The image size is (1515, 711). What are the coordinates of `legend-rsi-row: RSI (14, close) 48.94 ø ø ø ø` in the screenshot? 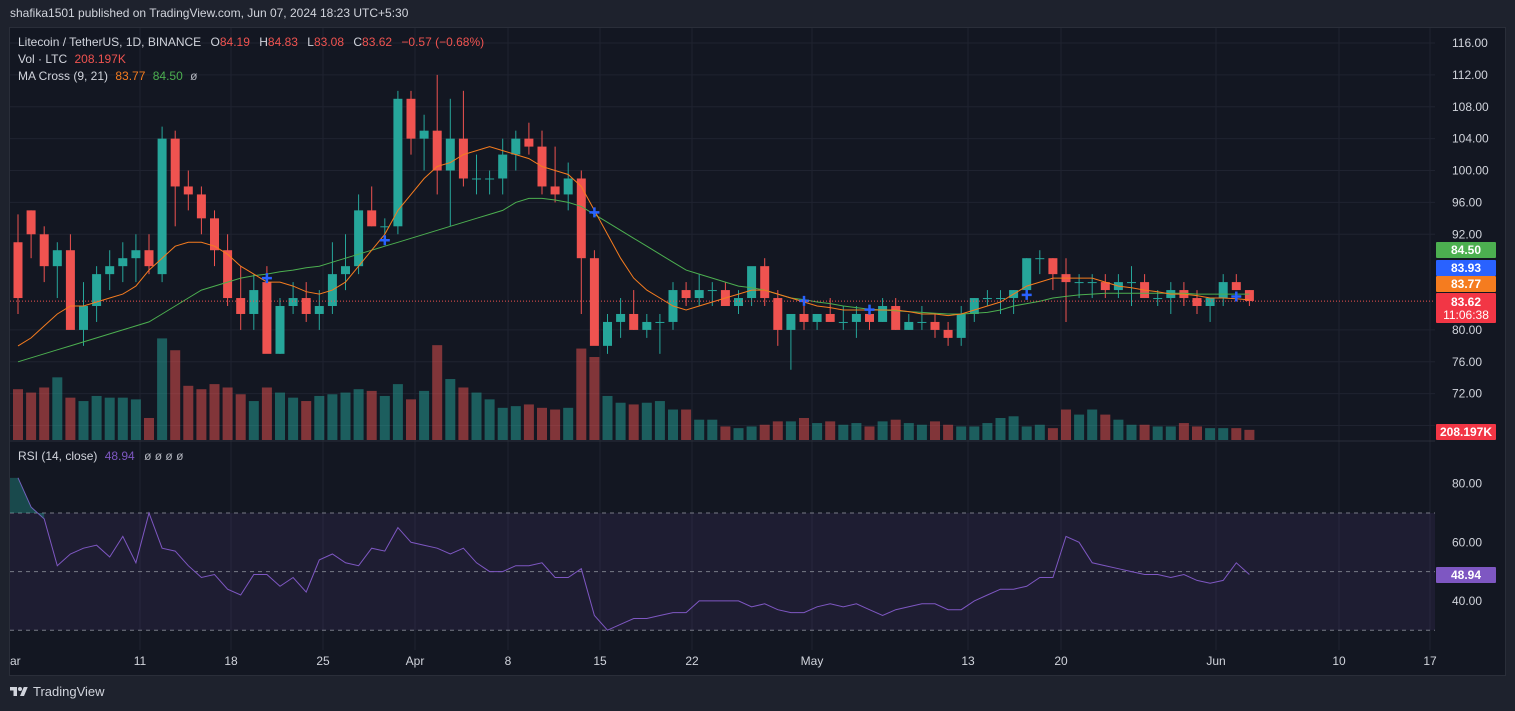 It's located at (100, 456).